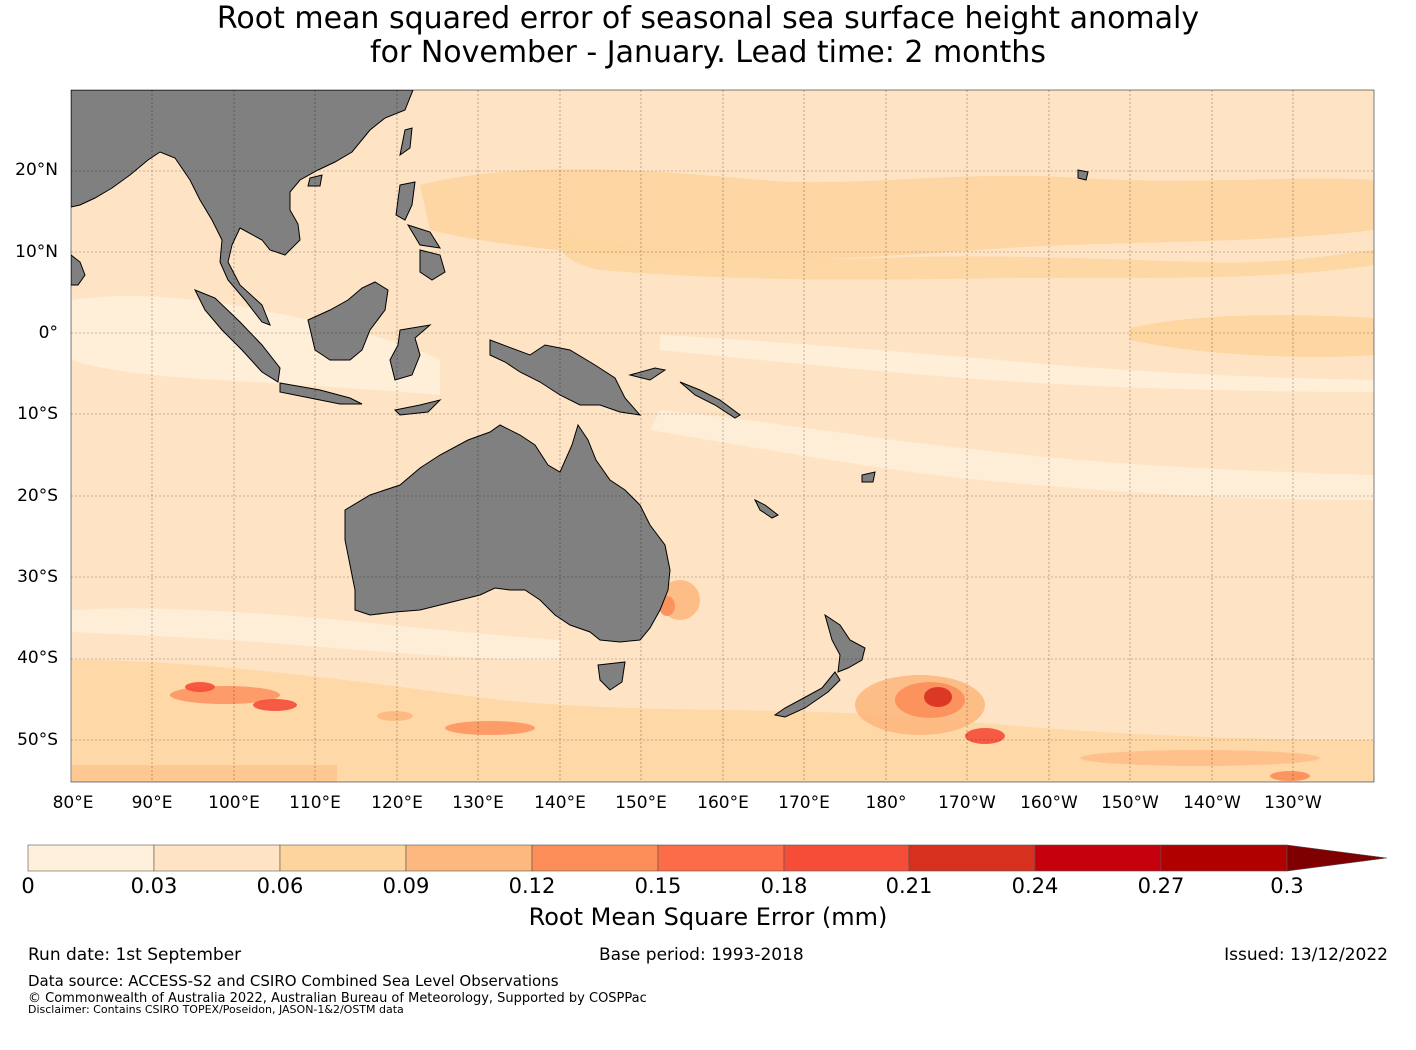 This screenshot has width=1416, height=1050. Describe the element at coordinates (237, 336) in the screenshot. I see `land-sumatra` at that location.